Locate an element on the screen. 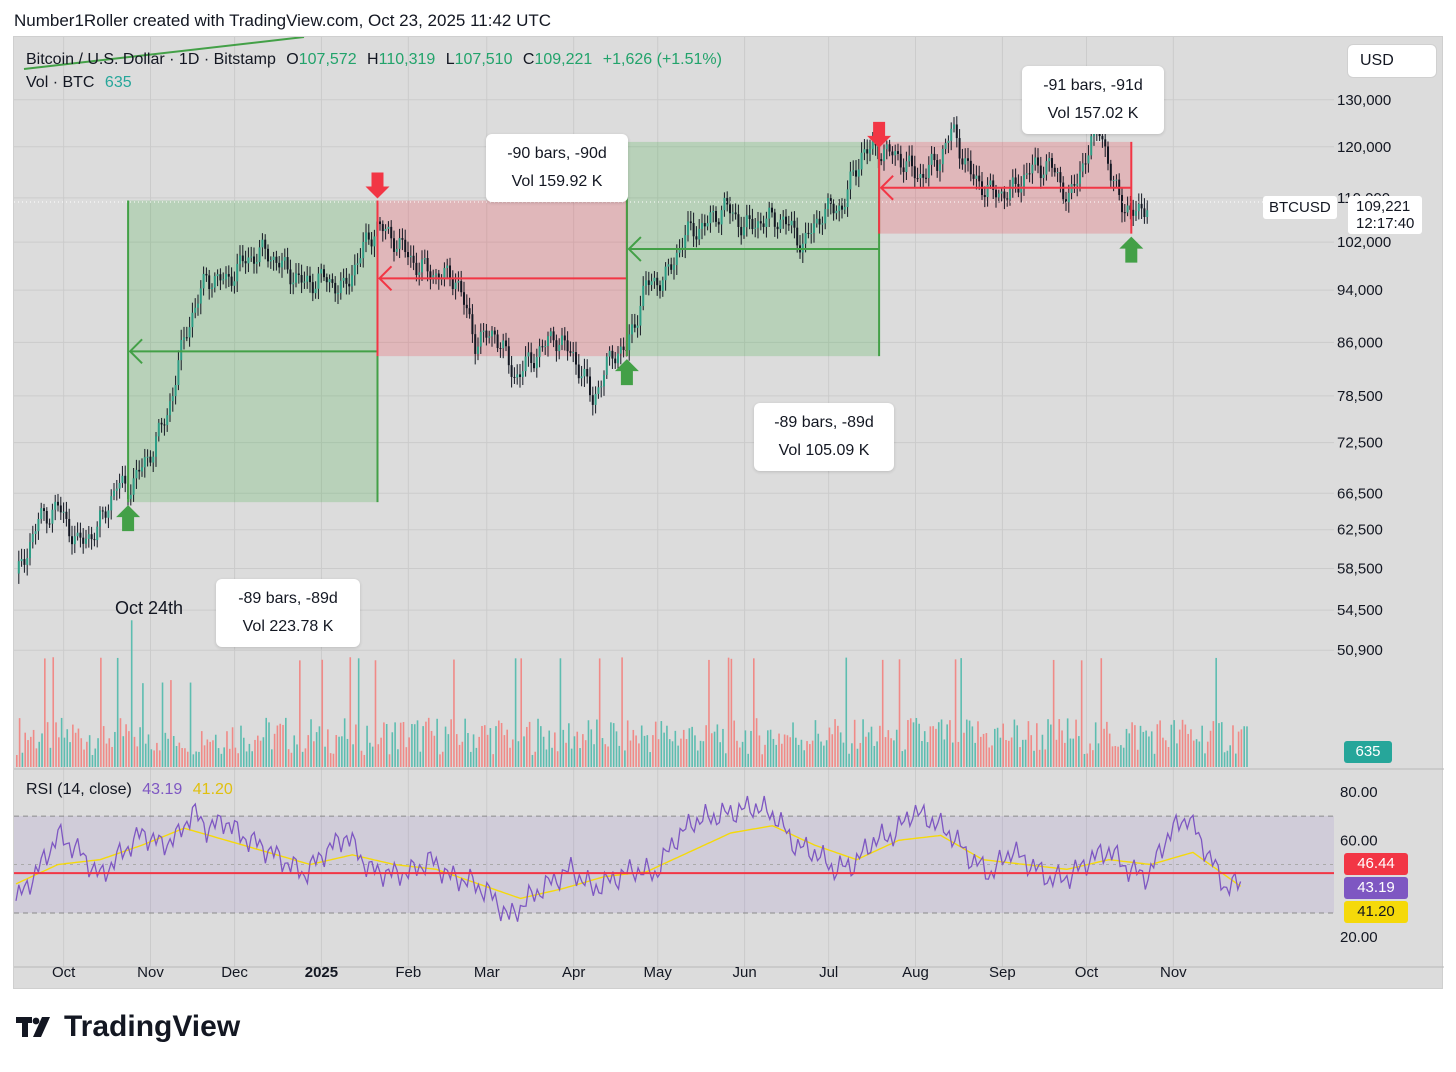 The height and width of the screenshot is (1072, 1456). range-annotation: -89 bars, -89d Vol 105.09 K is located at coordinates (824, 437).